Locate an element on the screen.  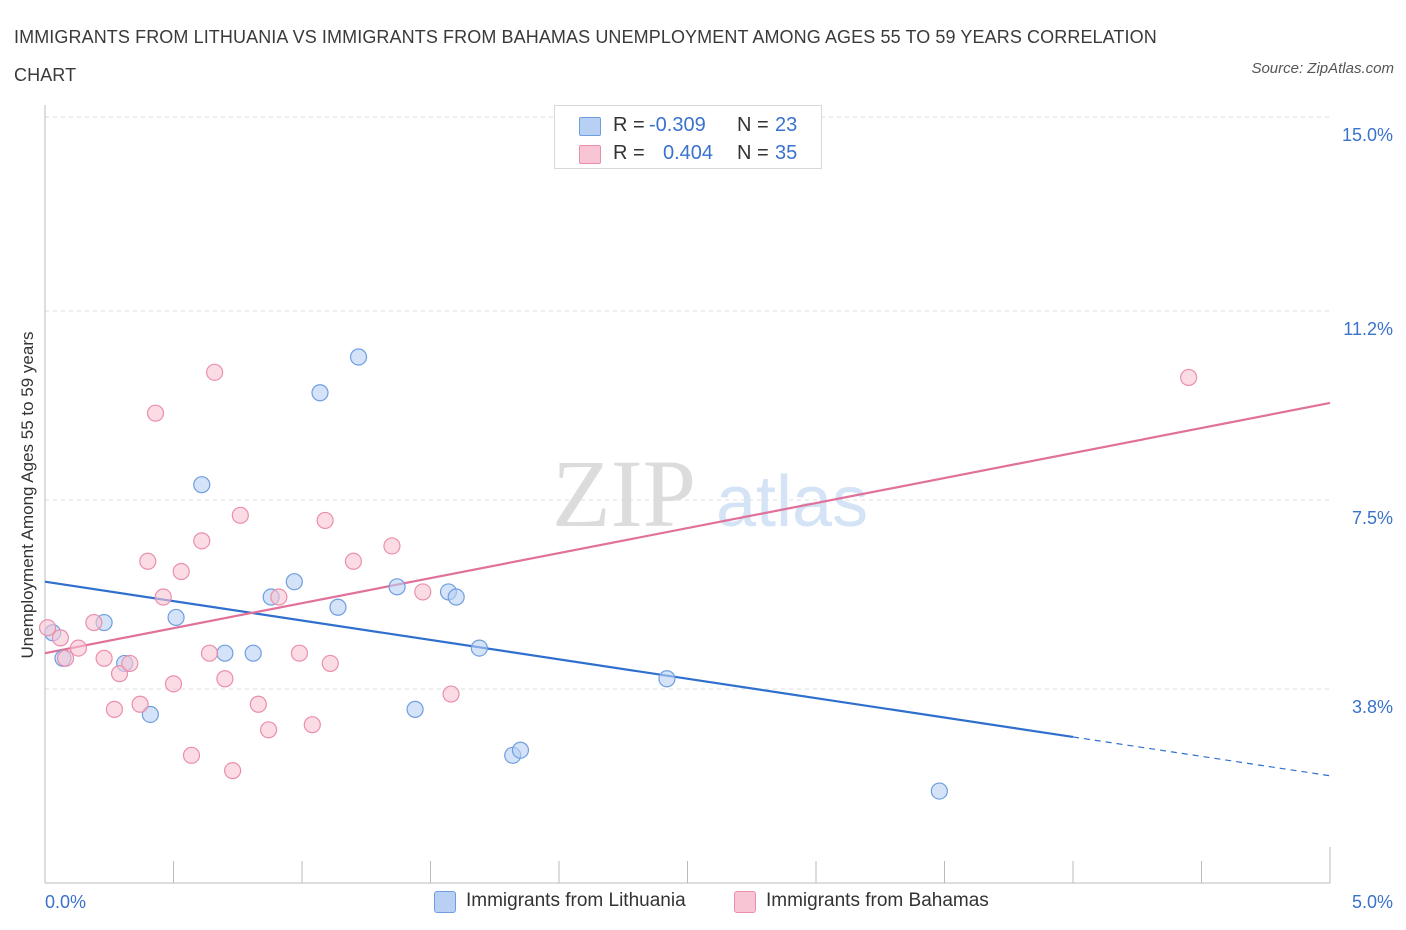
n-value: 23 is located at coordinates (786, 125).